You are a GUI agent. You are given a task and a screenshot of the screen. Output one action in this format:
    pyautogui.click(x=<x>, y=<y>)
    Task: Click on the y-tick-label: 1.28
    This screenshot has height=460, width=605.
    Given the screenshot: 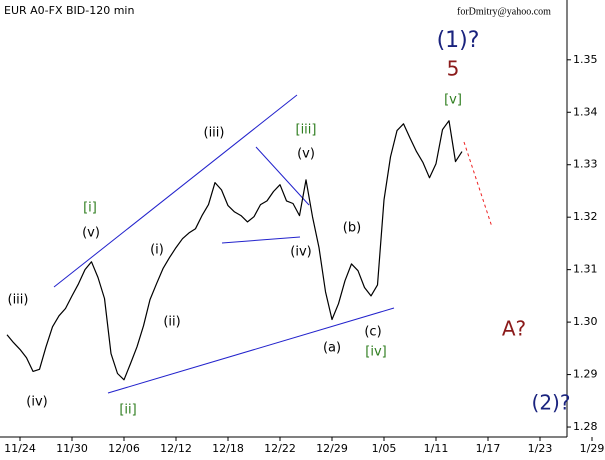 What is the action you would take?
    pyautogui.click(x=585, y=426)
    